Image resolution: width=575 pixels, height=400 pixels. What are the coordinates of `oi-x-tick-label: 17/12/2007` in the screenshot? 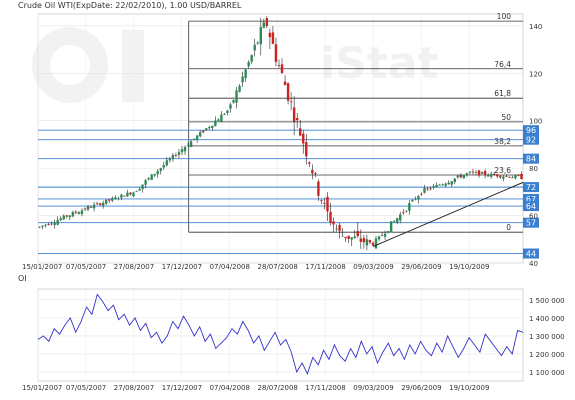 It's located at (182, 388).